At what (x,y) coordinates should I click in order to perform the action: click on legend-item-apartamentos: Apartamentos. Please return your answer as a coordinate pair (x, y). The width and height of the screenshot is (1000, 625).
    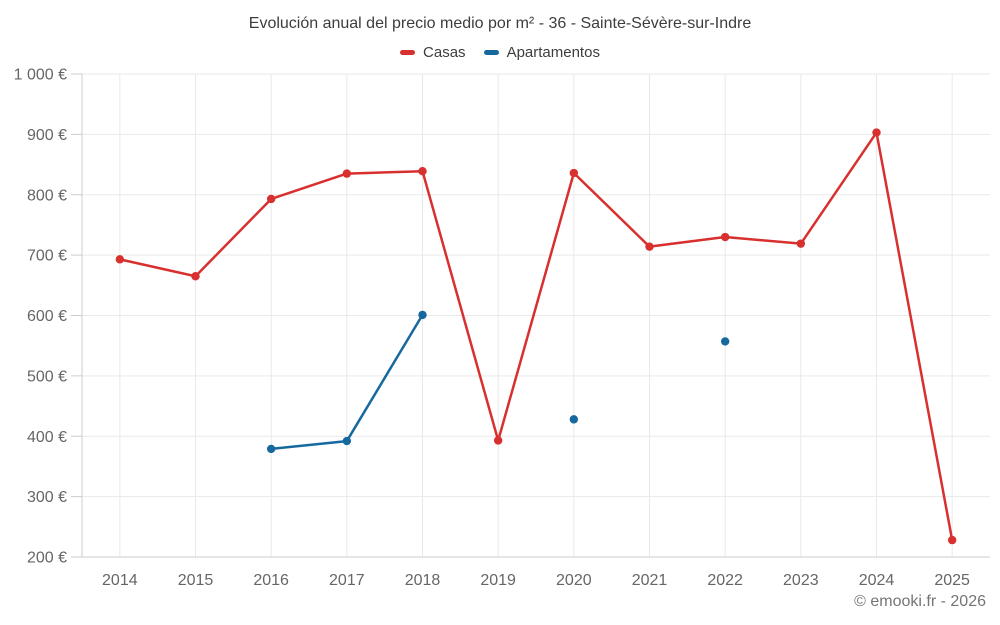
    Looking at the image, I should click on (541, 52).